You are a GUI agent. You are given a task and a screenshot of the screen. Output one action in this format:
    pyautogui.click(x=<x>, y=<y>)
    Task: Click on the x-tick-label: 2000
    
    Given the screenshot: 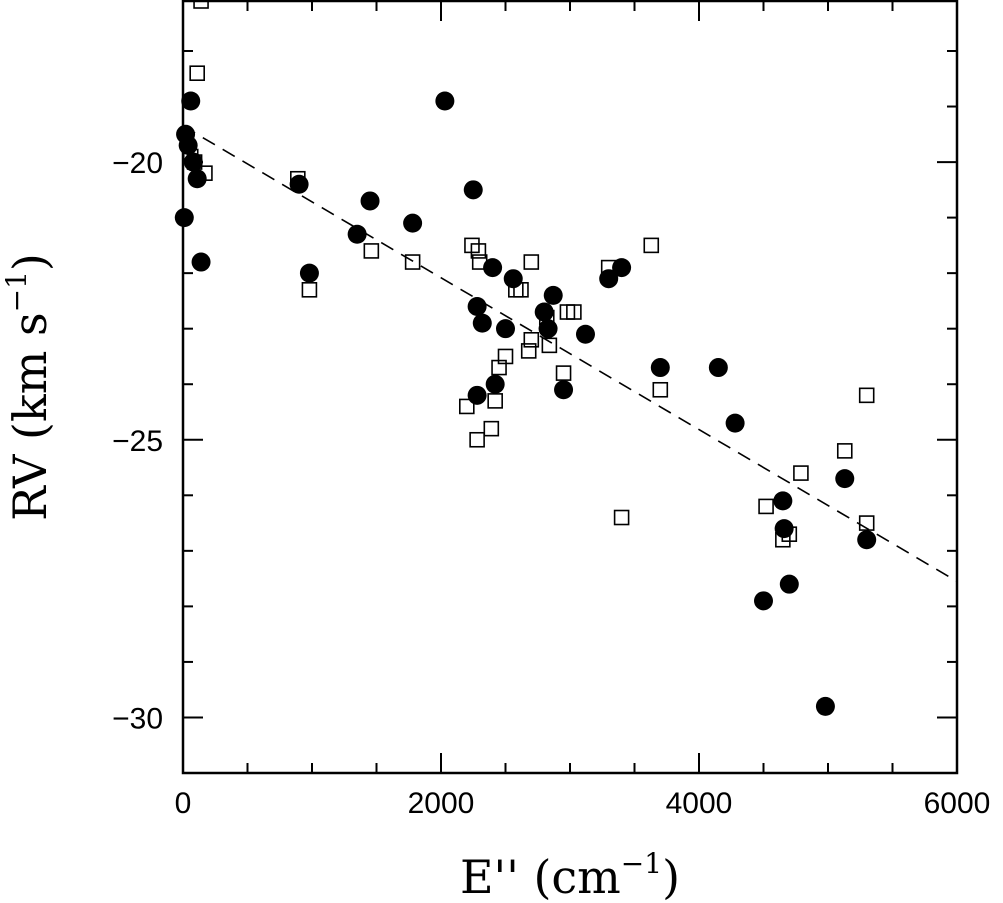 What is the action you would take?
    pyautogui.click(x=441, y=803)
    